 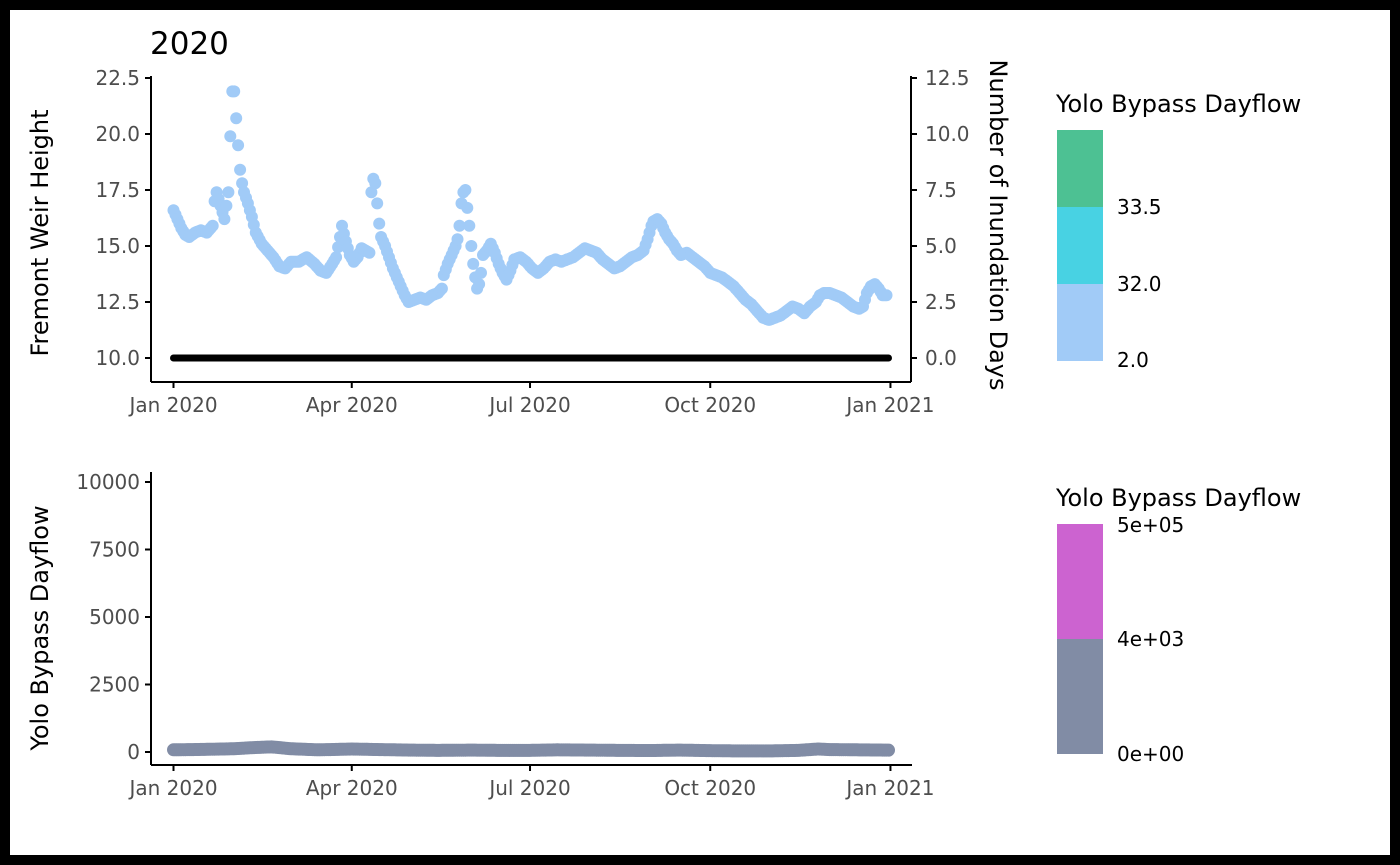 I want to click on y-tick-label-left: 7500, so click(x=114, y=550).